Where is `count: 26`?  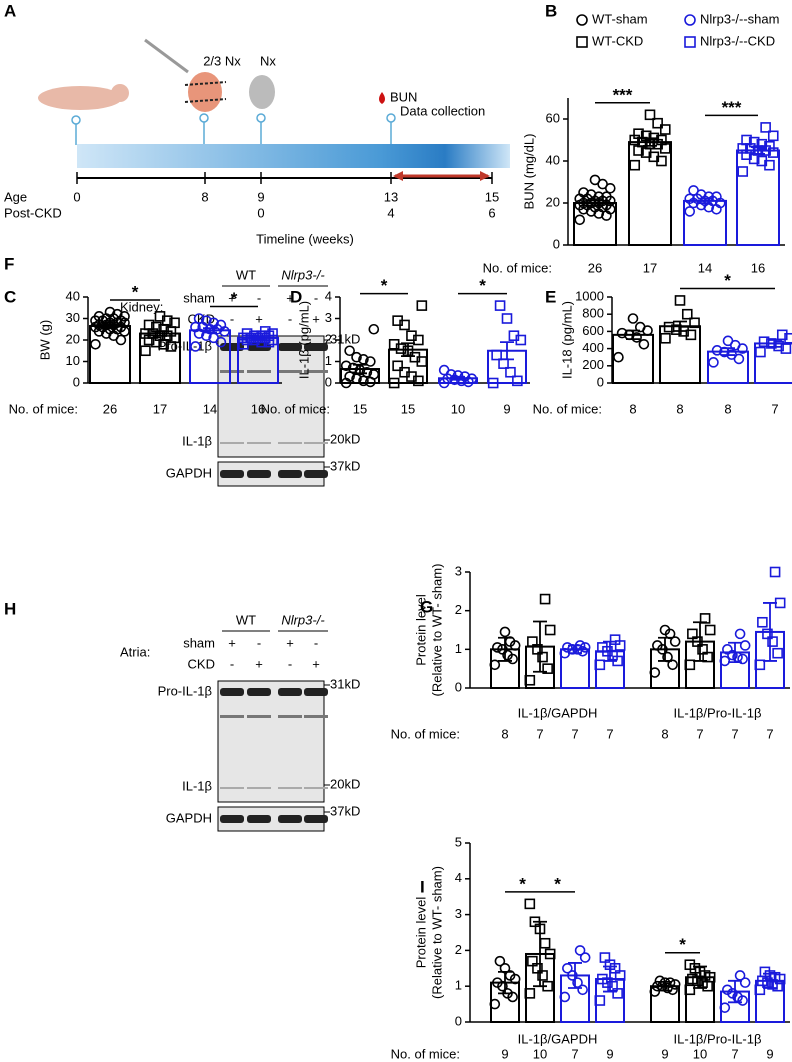 count: 26 is located at coordinates (595, 267).